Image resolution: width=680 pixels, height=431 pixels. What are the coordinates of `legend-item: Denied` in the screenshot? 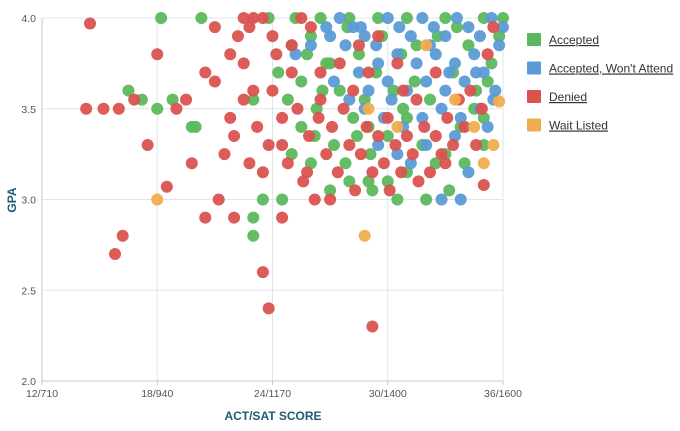 It's located at (568, 97).